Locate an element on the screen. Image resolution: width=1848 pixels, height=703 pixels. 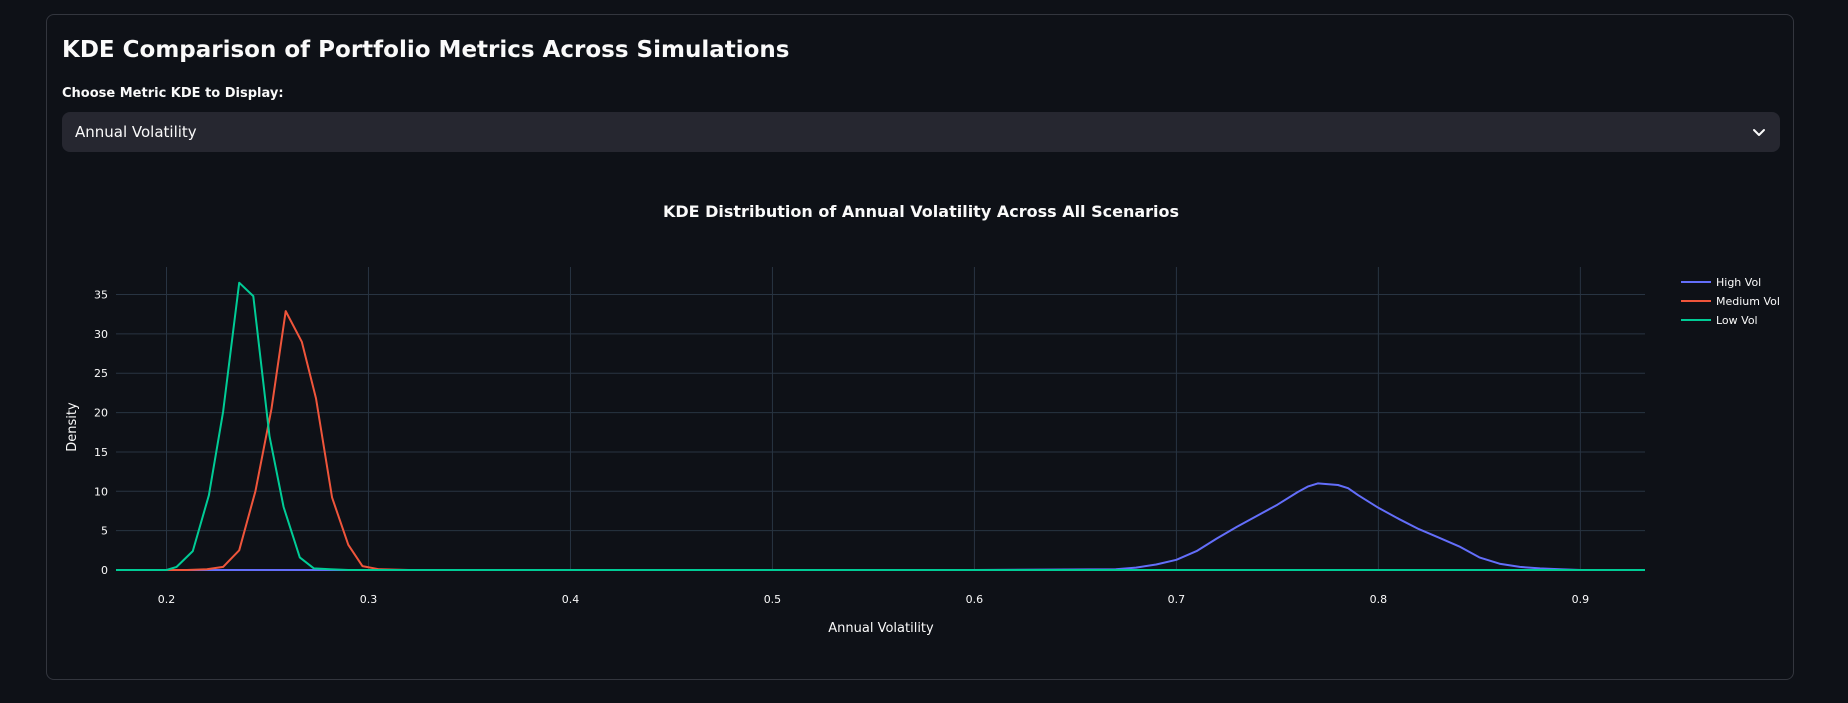
y-tick-label: 15 is located at coordinates (101, 452).